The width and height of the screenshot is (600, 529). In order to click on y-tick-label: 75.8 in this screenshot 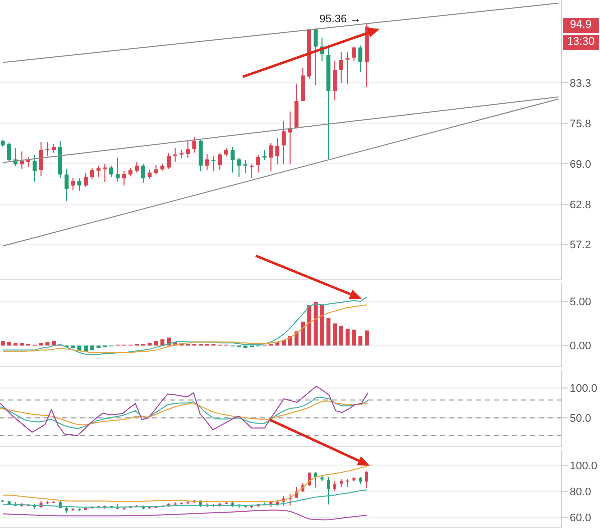, I will do `click(581, 124)`.